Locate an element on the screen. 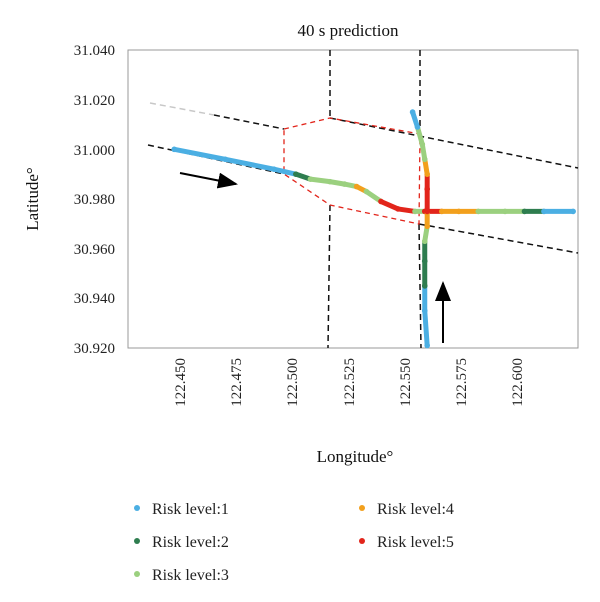 The height and width of the screenshot is (602, 600). y-tick-label: 30.980 is located at coordinates (94, 200).